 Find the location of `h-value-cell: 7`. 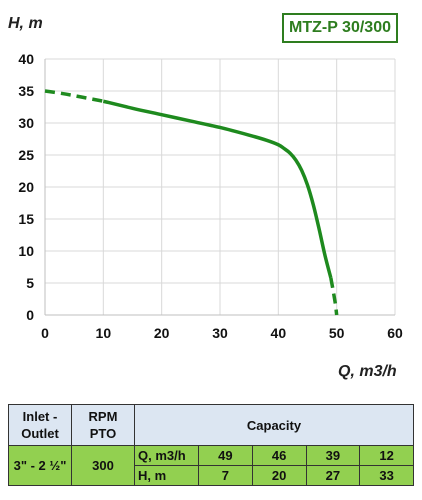

h-value-cell: 7 is located at coordinates (225, 475).